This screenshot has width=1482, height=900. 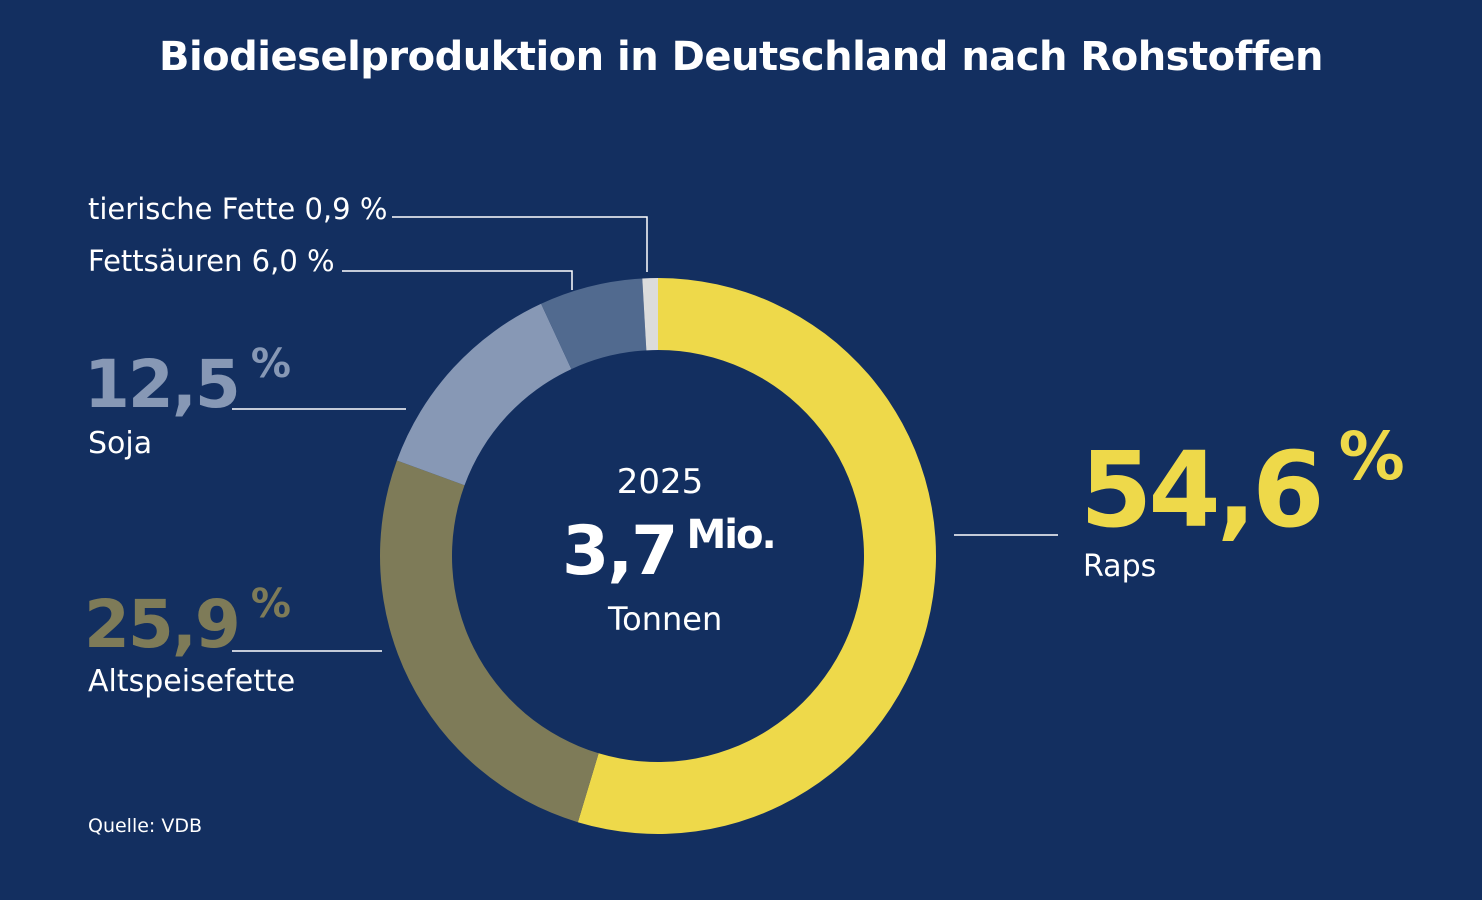 What do you see at coordinates (1120, 566) in the screenshot?
I see `label-raps: Raps` at bounding box center [1120, 566].